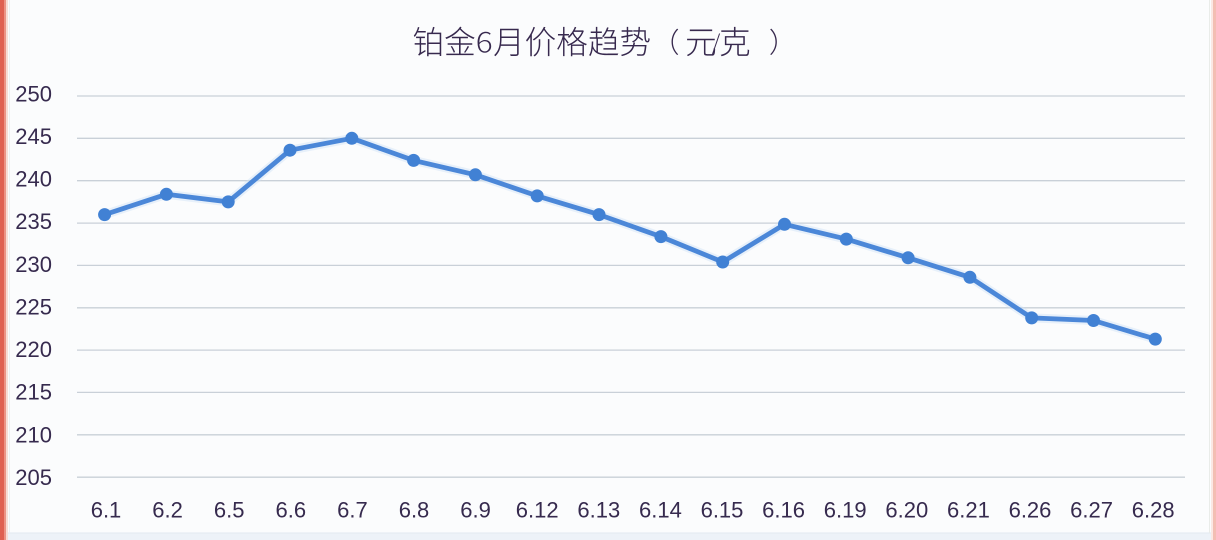 This screenshot has height=540, width=1216. I want to click on svg-text: 240, so click(33, 179).